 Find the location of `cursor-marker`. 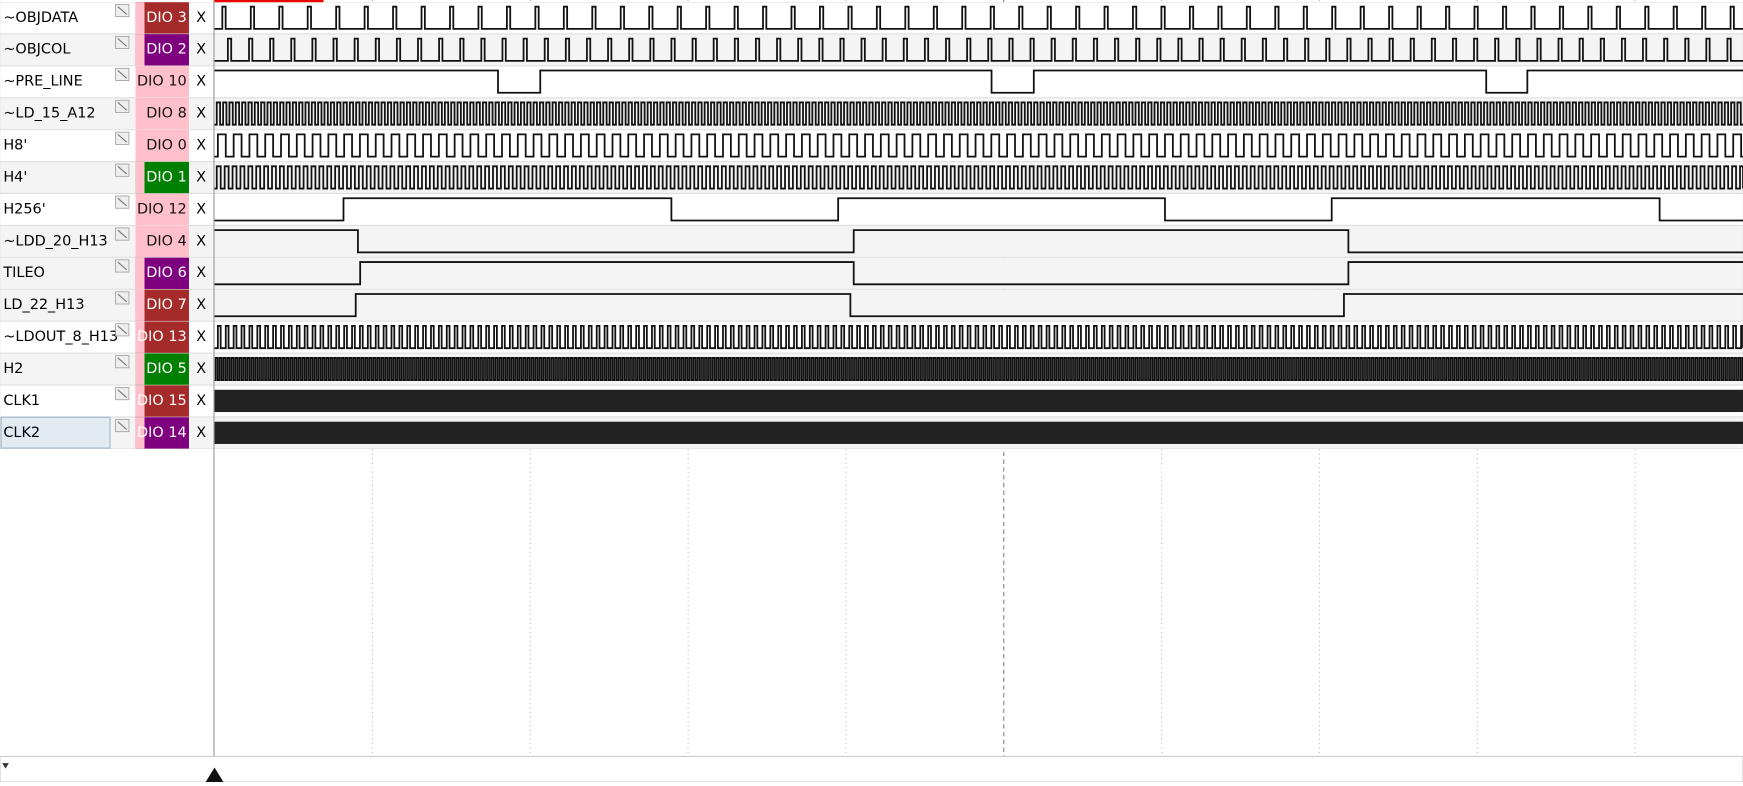

cursor-marker is located at coordinates (214, 774).